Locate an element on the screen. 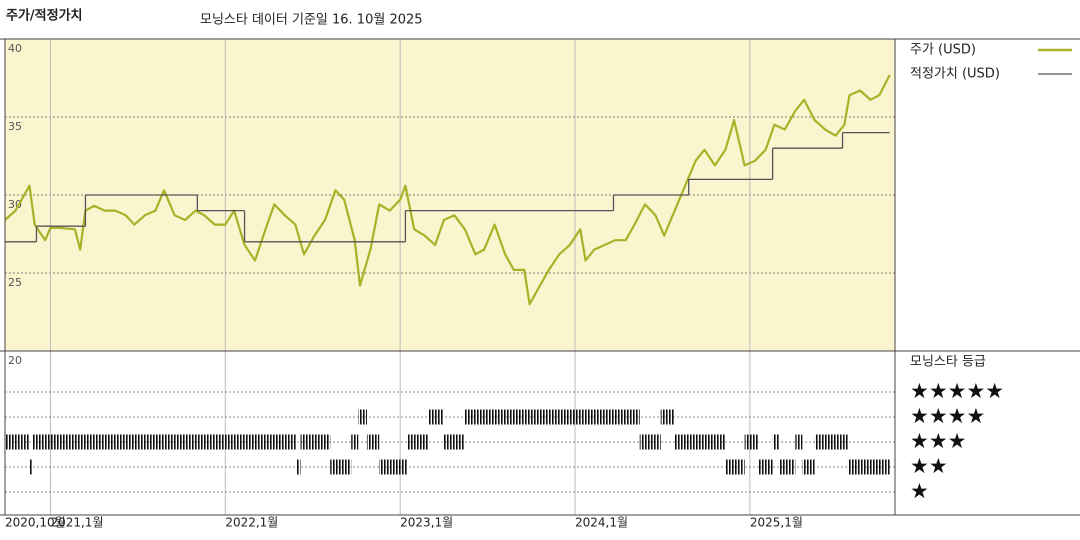 The height and width of the screenshot is (540, 1080). x-tick-label: 2020,10월 is located at coordinates (35, 523).